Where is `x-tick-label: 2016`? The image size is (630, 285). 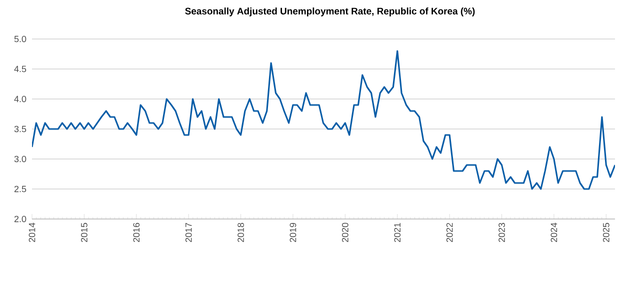 x-tick-label: 2016 is located at coordinates (136, 232).